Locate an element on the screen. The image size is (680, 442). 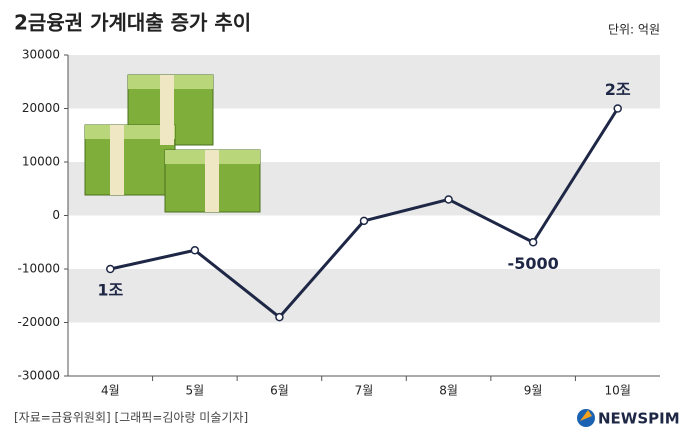
unit-label: 단위: 억원 is located at coordinates (634, 30).